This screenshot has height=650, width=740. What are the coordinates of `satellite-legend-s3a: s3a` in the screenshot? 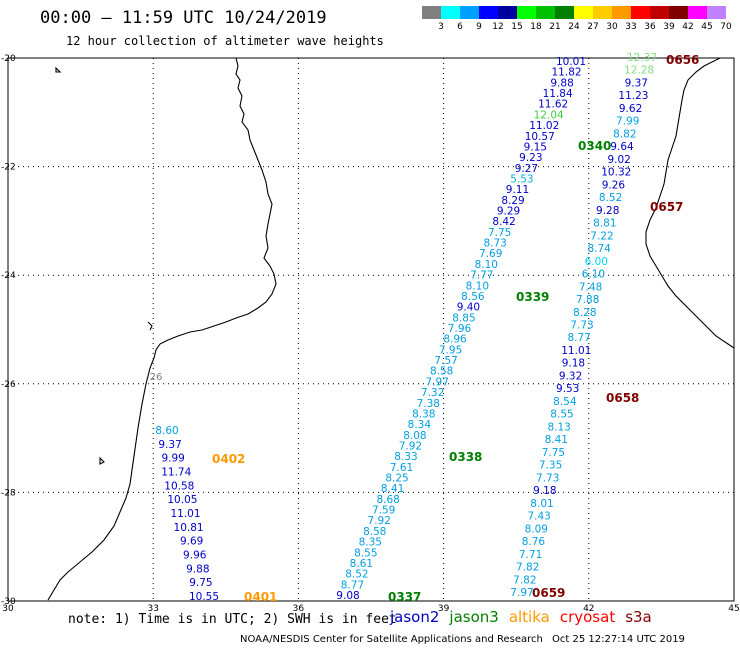 It's located at (638, 617).